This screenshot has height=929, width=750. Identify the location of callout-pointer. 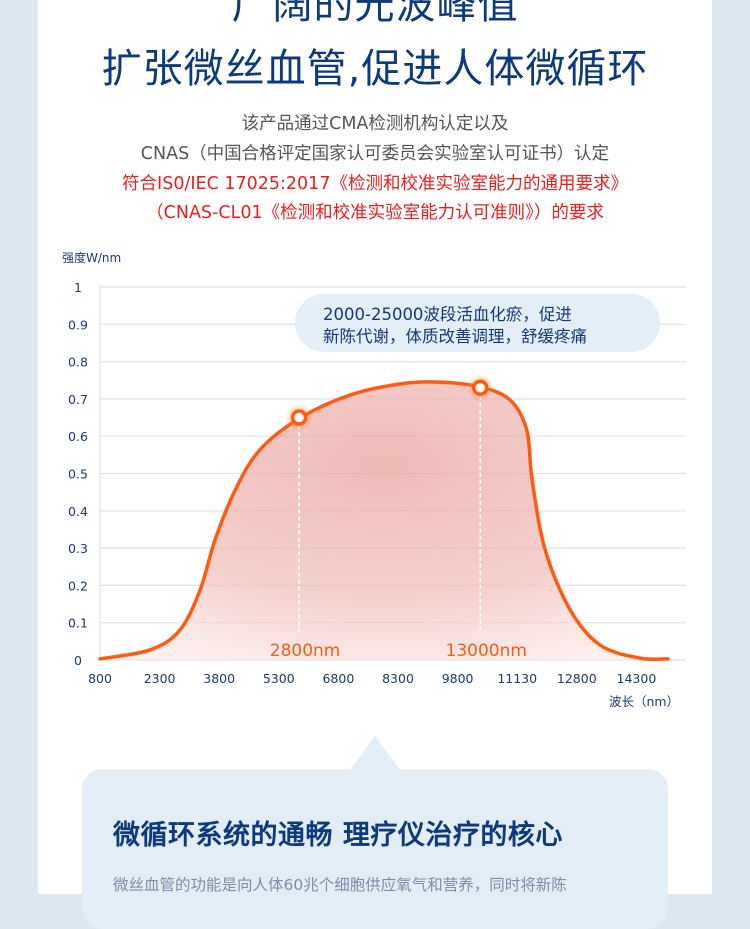
(375, 753).